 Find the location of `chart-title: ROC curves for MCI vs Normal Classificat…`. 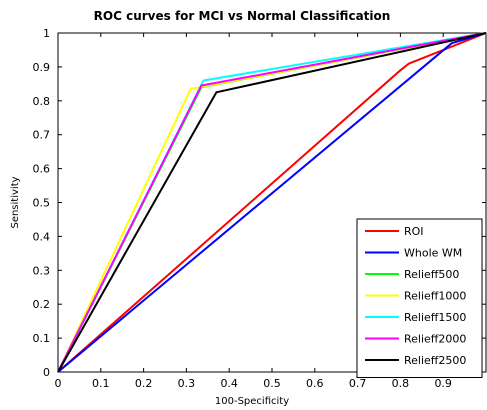

chart-title: ROC curves for MCI vs Normal Classificat… is located at coordinates (242, 16).